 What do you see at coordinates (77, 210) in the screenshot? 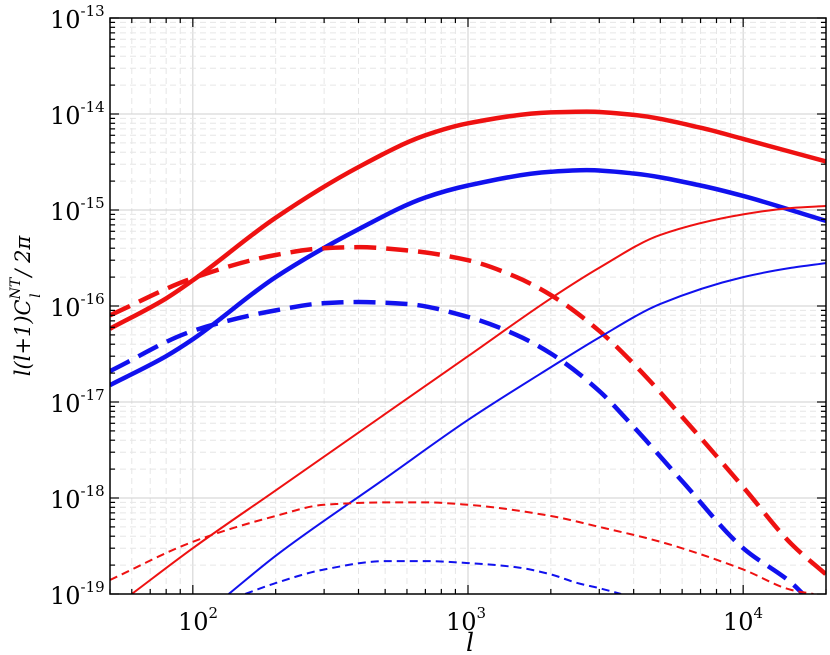
I see `y-tick-label: 10-15` at bounding box center [77, 210].